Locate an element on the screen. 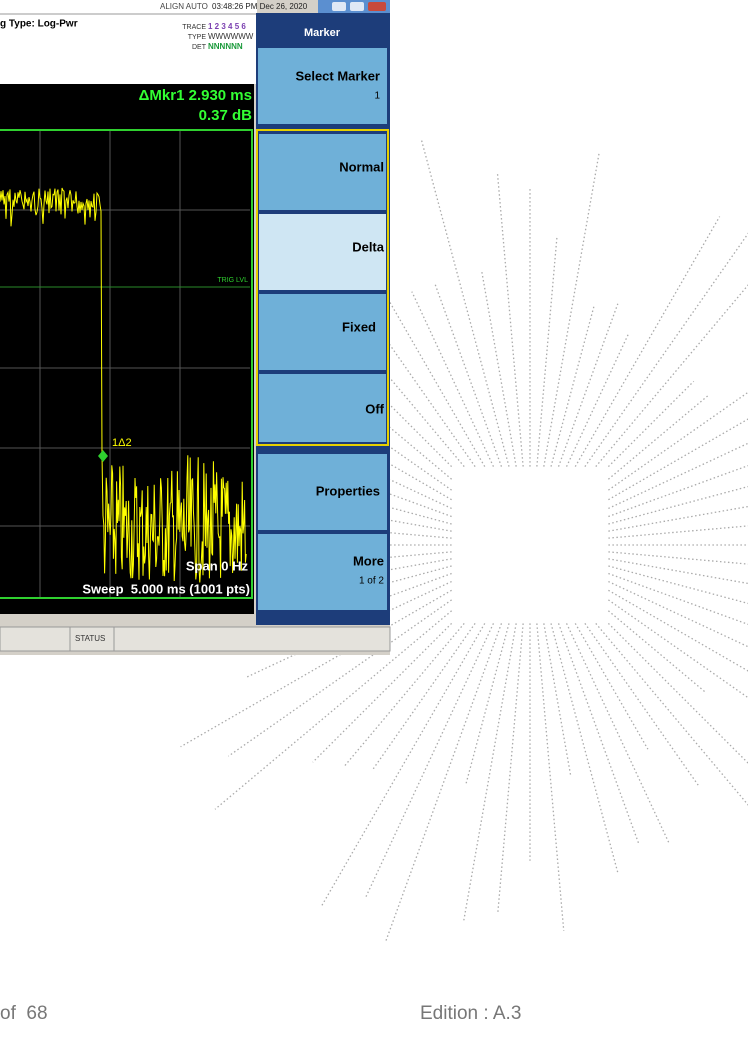 This screenshot has width=748, height=1057. status: STATUS is located at coordinates (90, 638).